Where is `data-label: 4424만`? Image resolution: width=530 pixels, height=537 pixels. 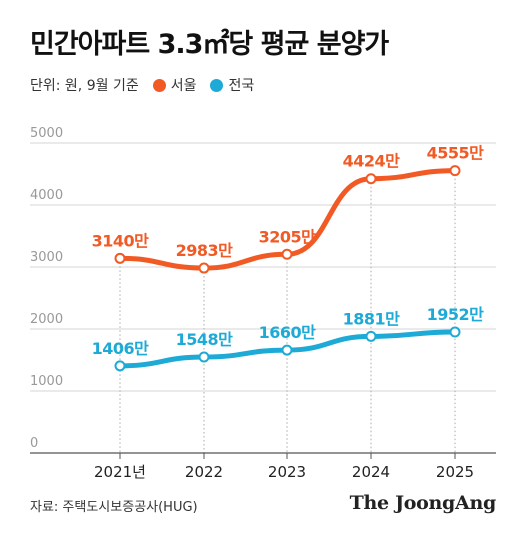
data-label: 4424만 is located at coordinates (372, 161).